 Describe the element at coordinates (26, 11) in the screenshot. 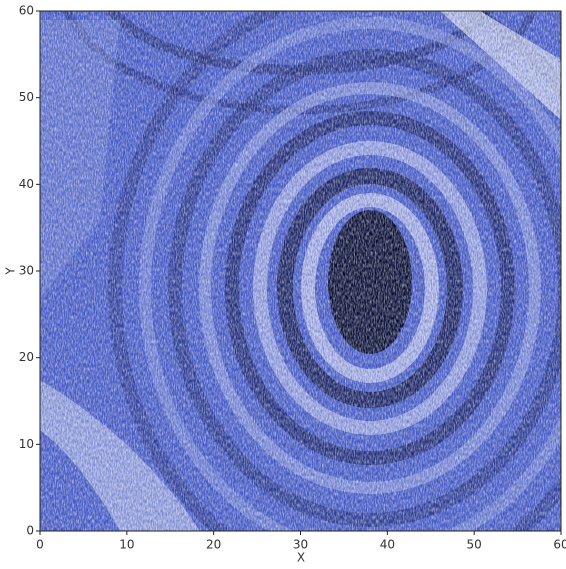

I see `y-tick-label: 60` at that location.